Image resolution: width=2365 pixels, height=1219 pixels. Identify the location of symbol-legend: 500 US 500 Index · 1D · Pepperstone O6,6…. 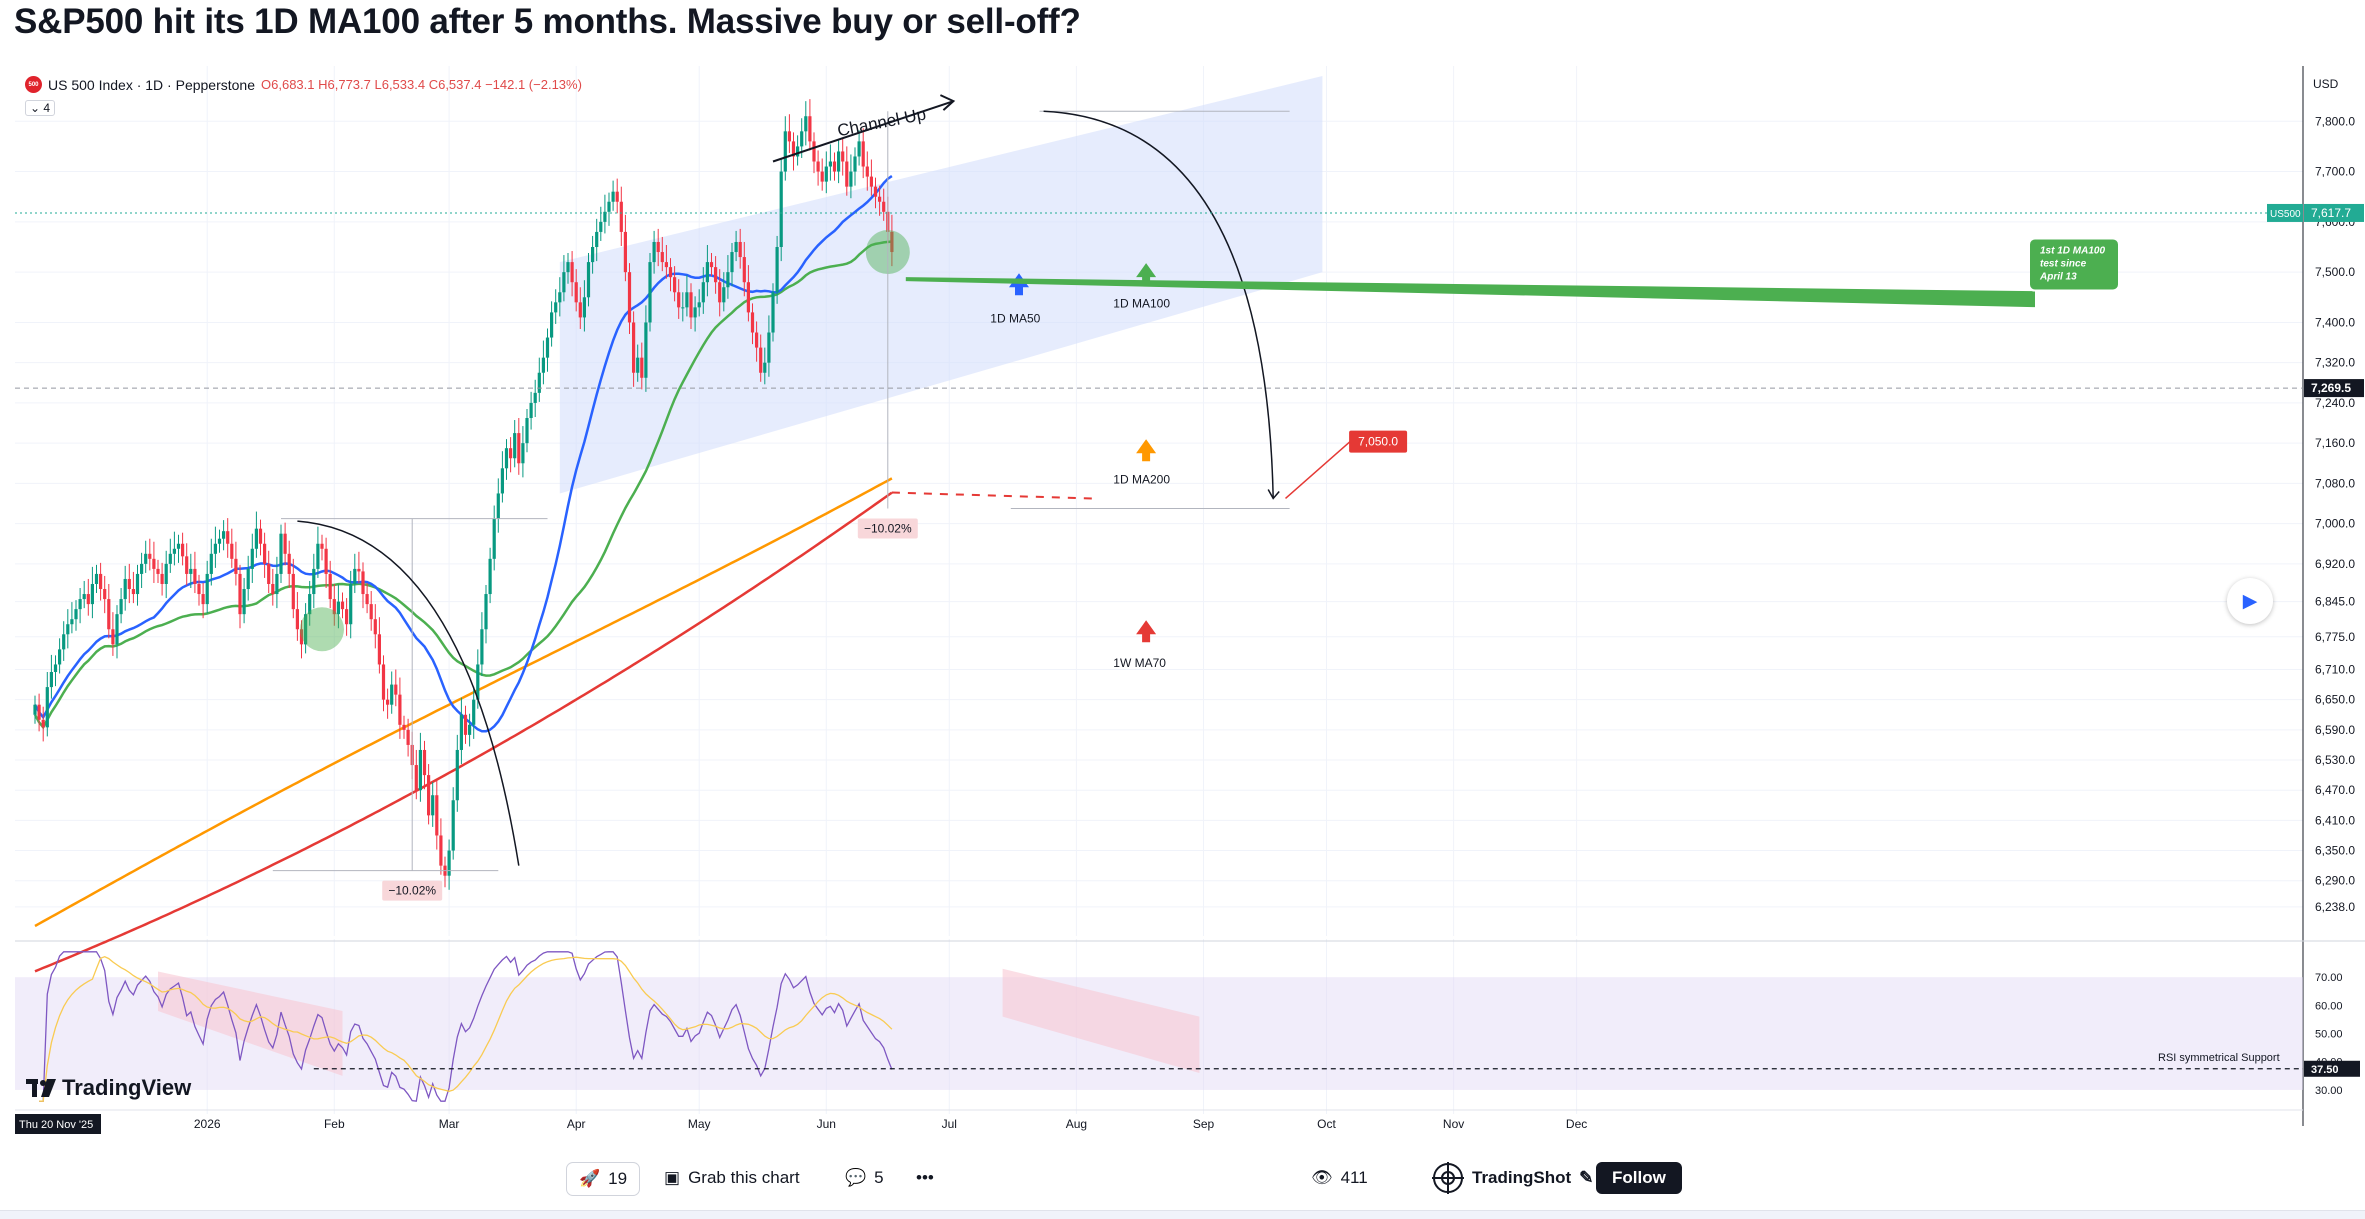
(303, 84).